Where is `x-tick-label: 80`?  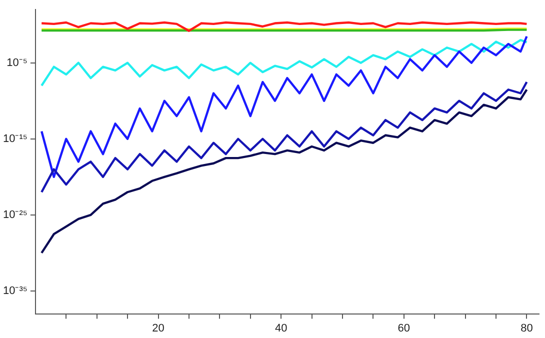 x-tick-label: 80 is located at coordinates (526, 328).